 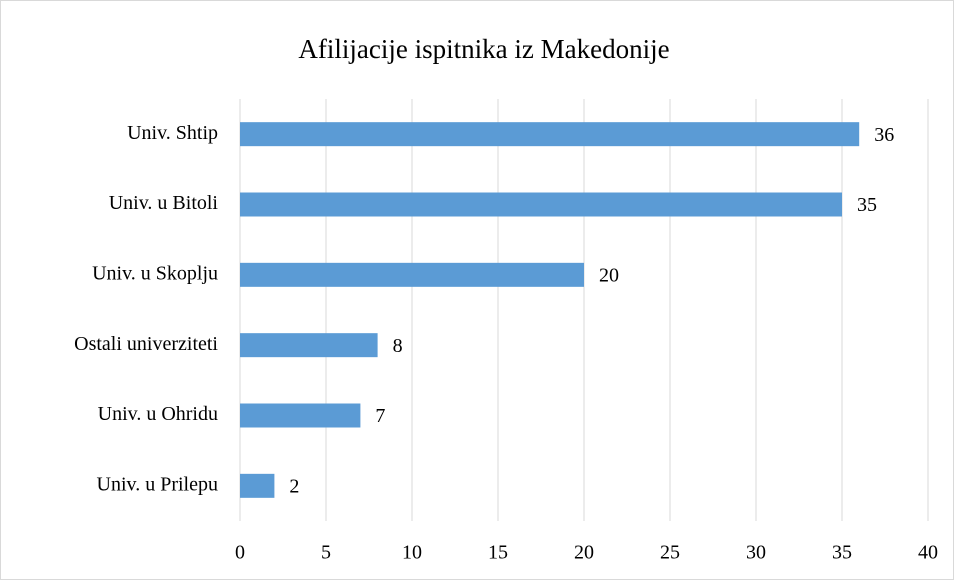 What do you see at coordinates (157, 484) in the screenshot?
I see `y-tick-label: Univ. u Prilepu` at bounding box center [157, 484].